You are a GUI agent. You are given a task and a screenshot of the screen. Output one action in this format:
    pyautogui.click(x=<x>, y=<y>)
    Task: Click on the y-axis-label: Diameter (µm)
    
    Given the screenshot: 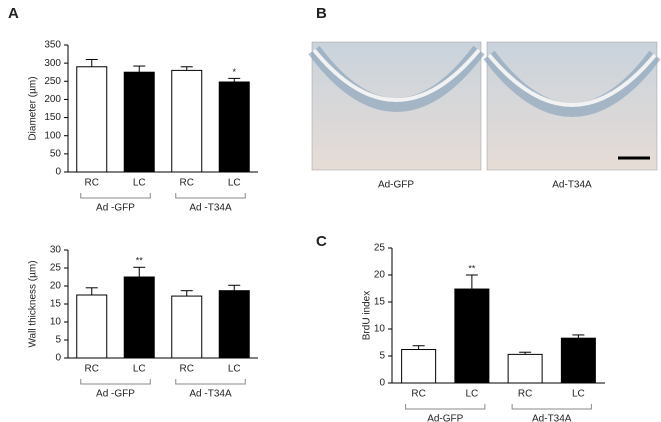 What is the action you would take?
    pyautogui.click(x=33, y=108)
    